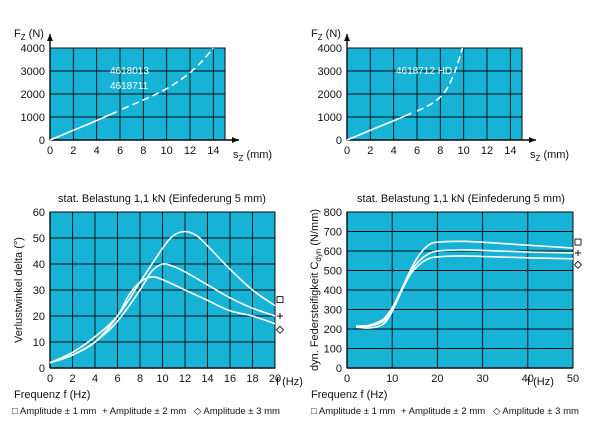  What do you see at coordinates (333, 272) in the screenshot?
I see `y-tick-label: 500` at bounding box center [333, 272].